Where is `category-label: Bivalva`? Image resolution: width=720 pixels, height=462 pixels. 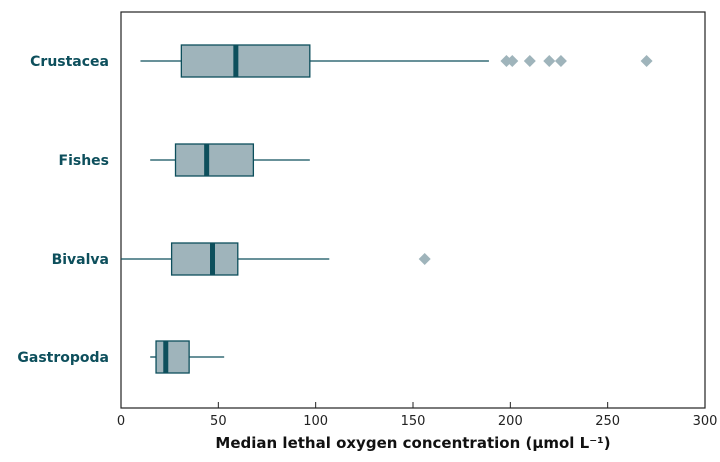
category-label: Bivalva is located at coordinates (80, 260).